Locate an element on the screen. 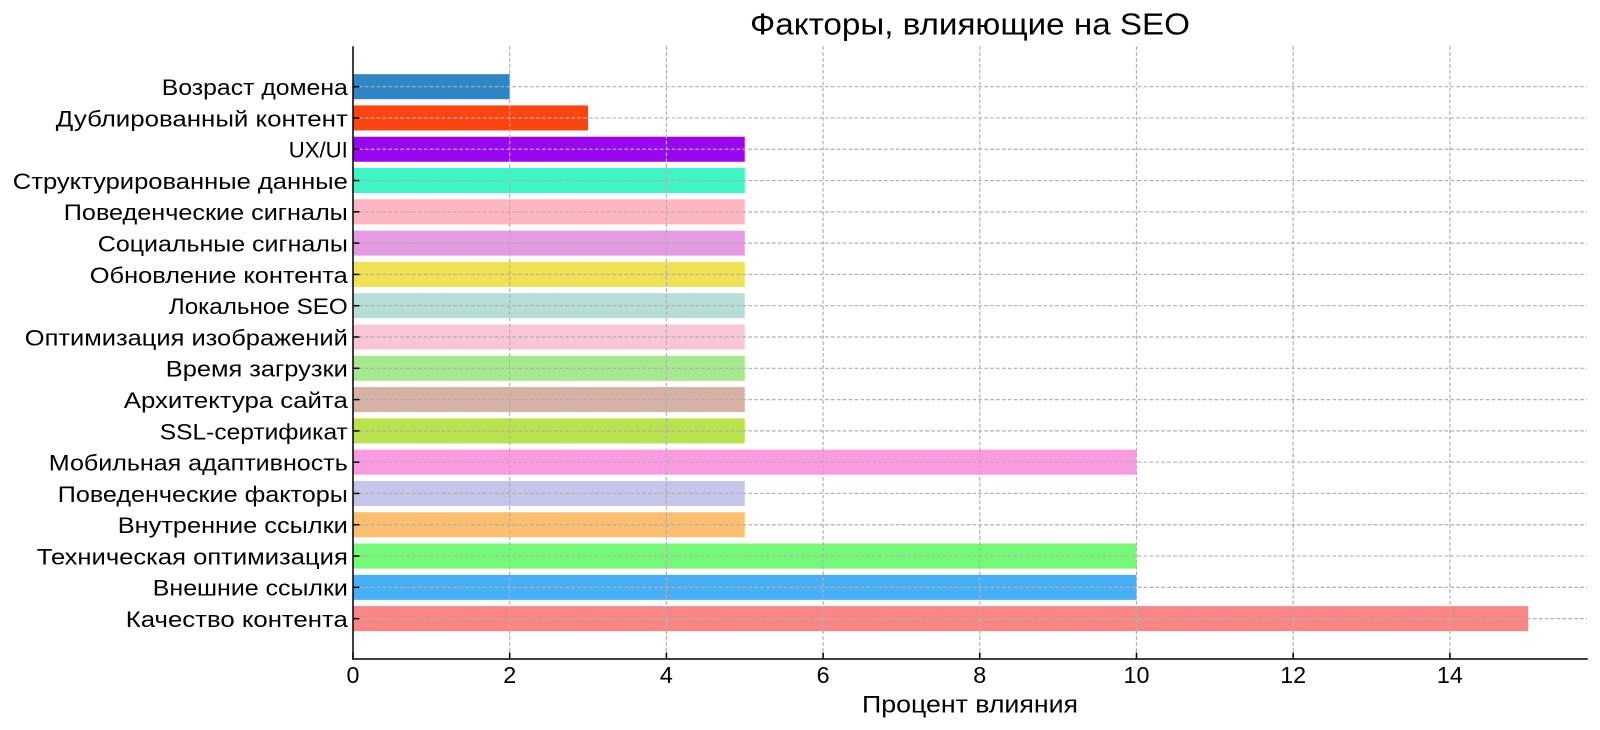 The image size is (1600, 730). svg-text: 6 is located at coordinates (823, 675).